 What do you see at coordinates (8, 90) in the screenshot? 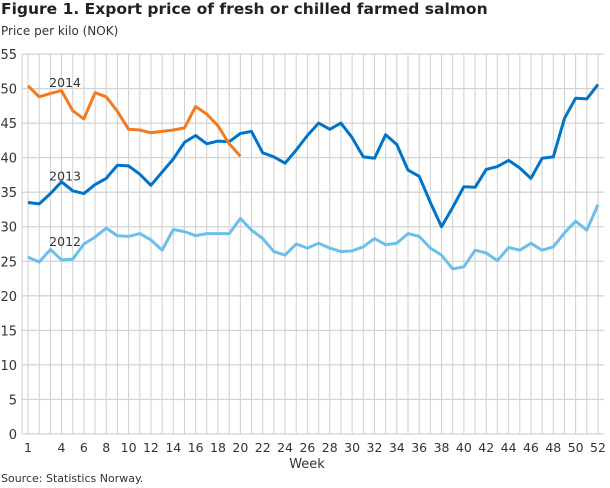
I see `y-tick-label: 50` at bounding box center [8, 90].